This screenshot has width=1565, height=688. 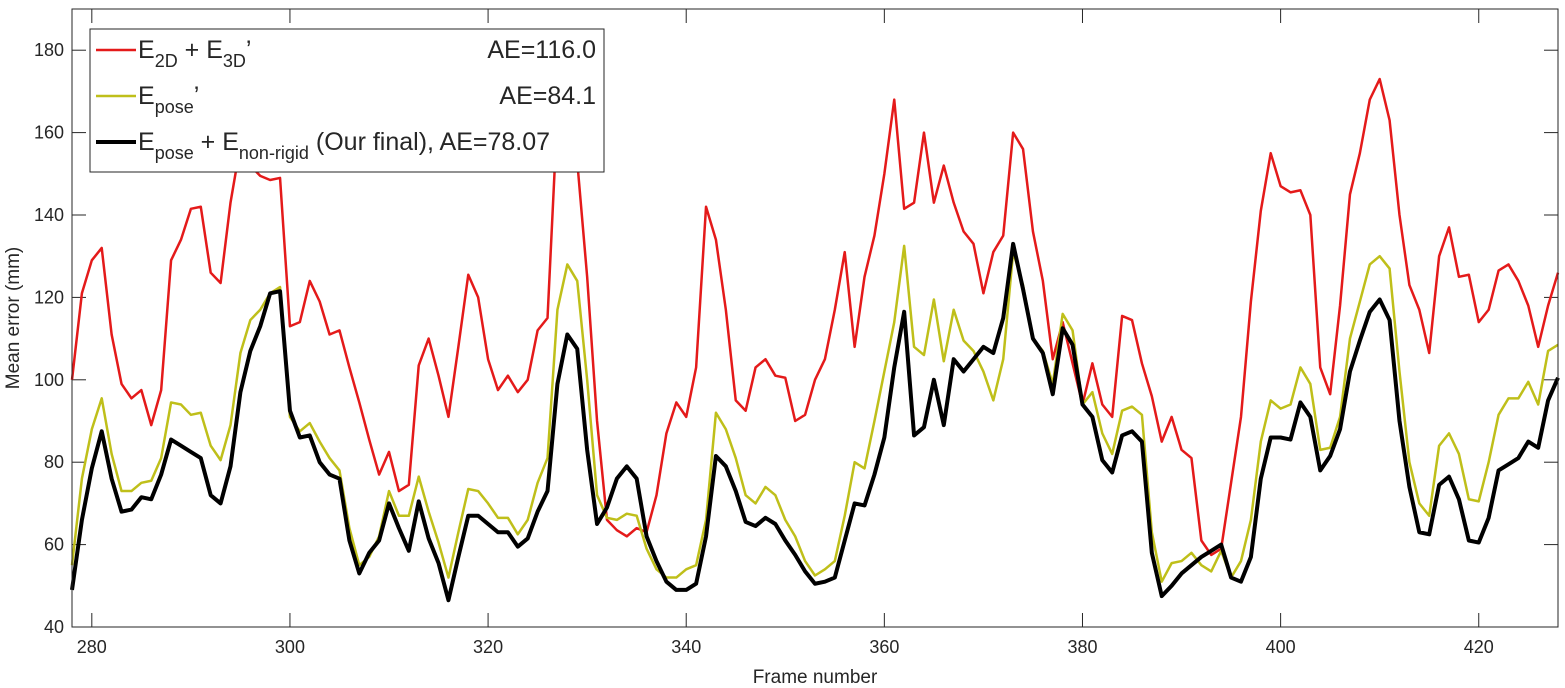 I want to click on x-tick-label: 280, so click(x=92, y=647).